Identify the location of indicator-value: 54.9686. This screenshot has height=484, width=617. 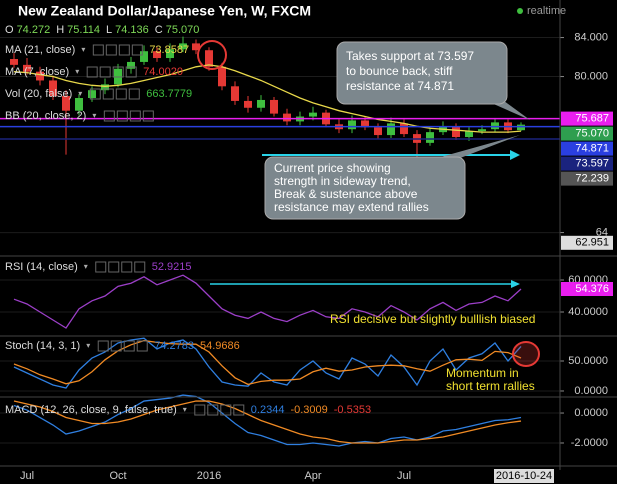
(220, 346).